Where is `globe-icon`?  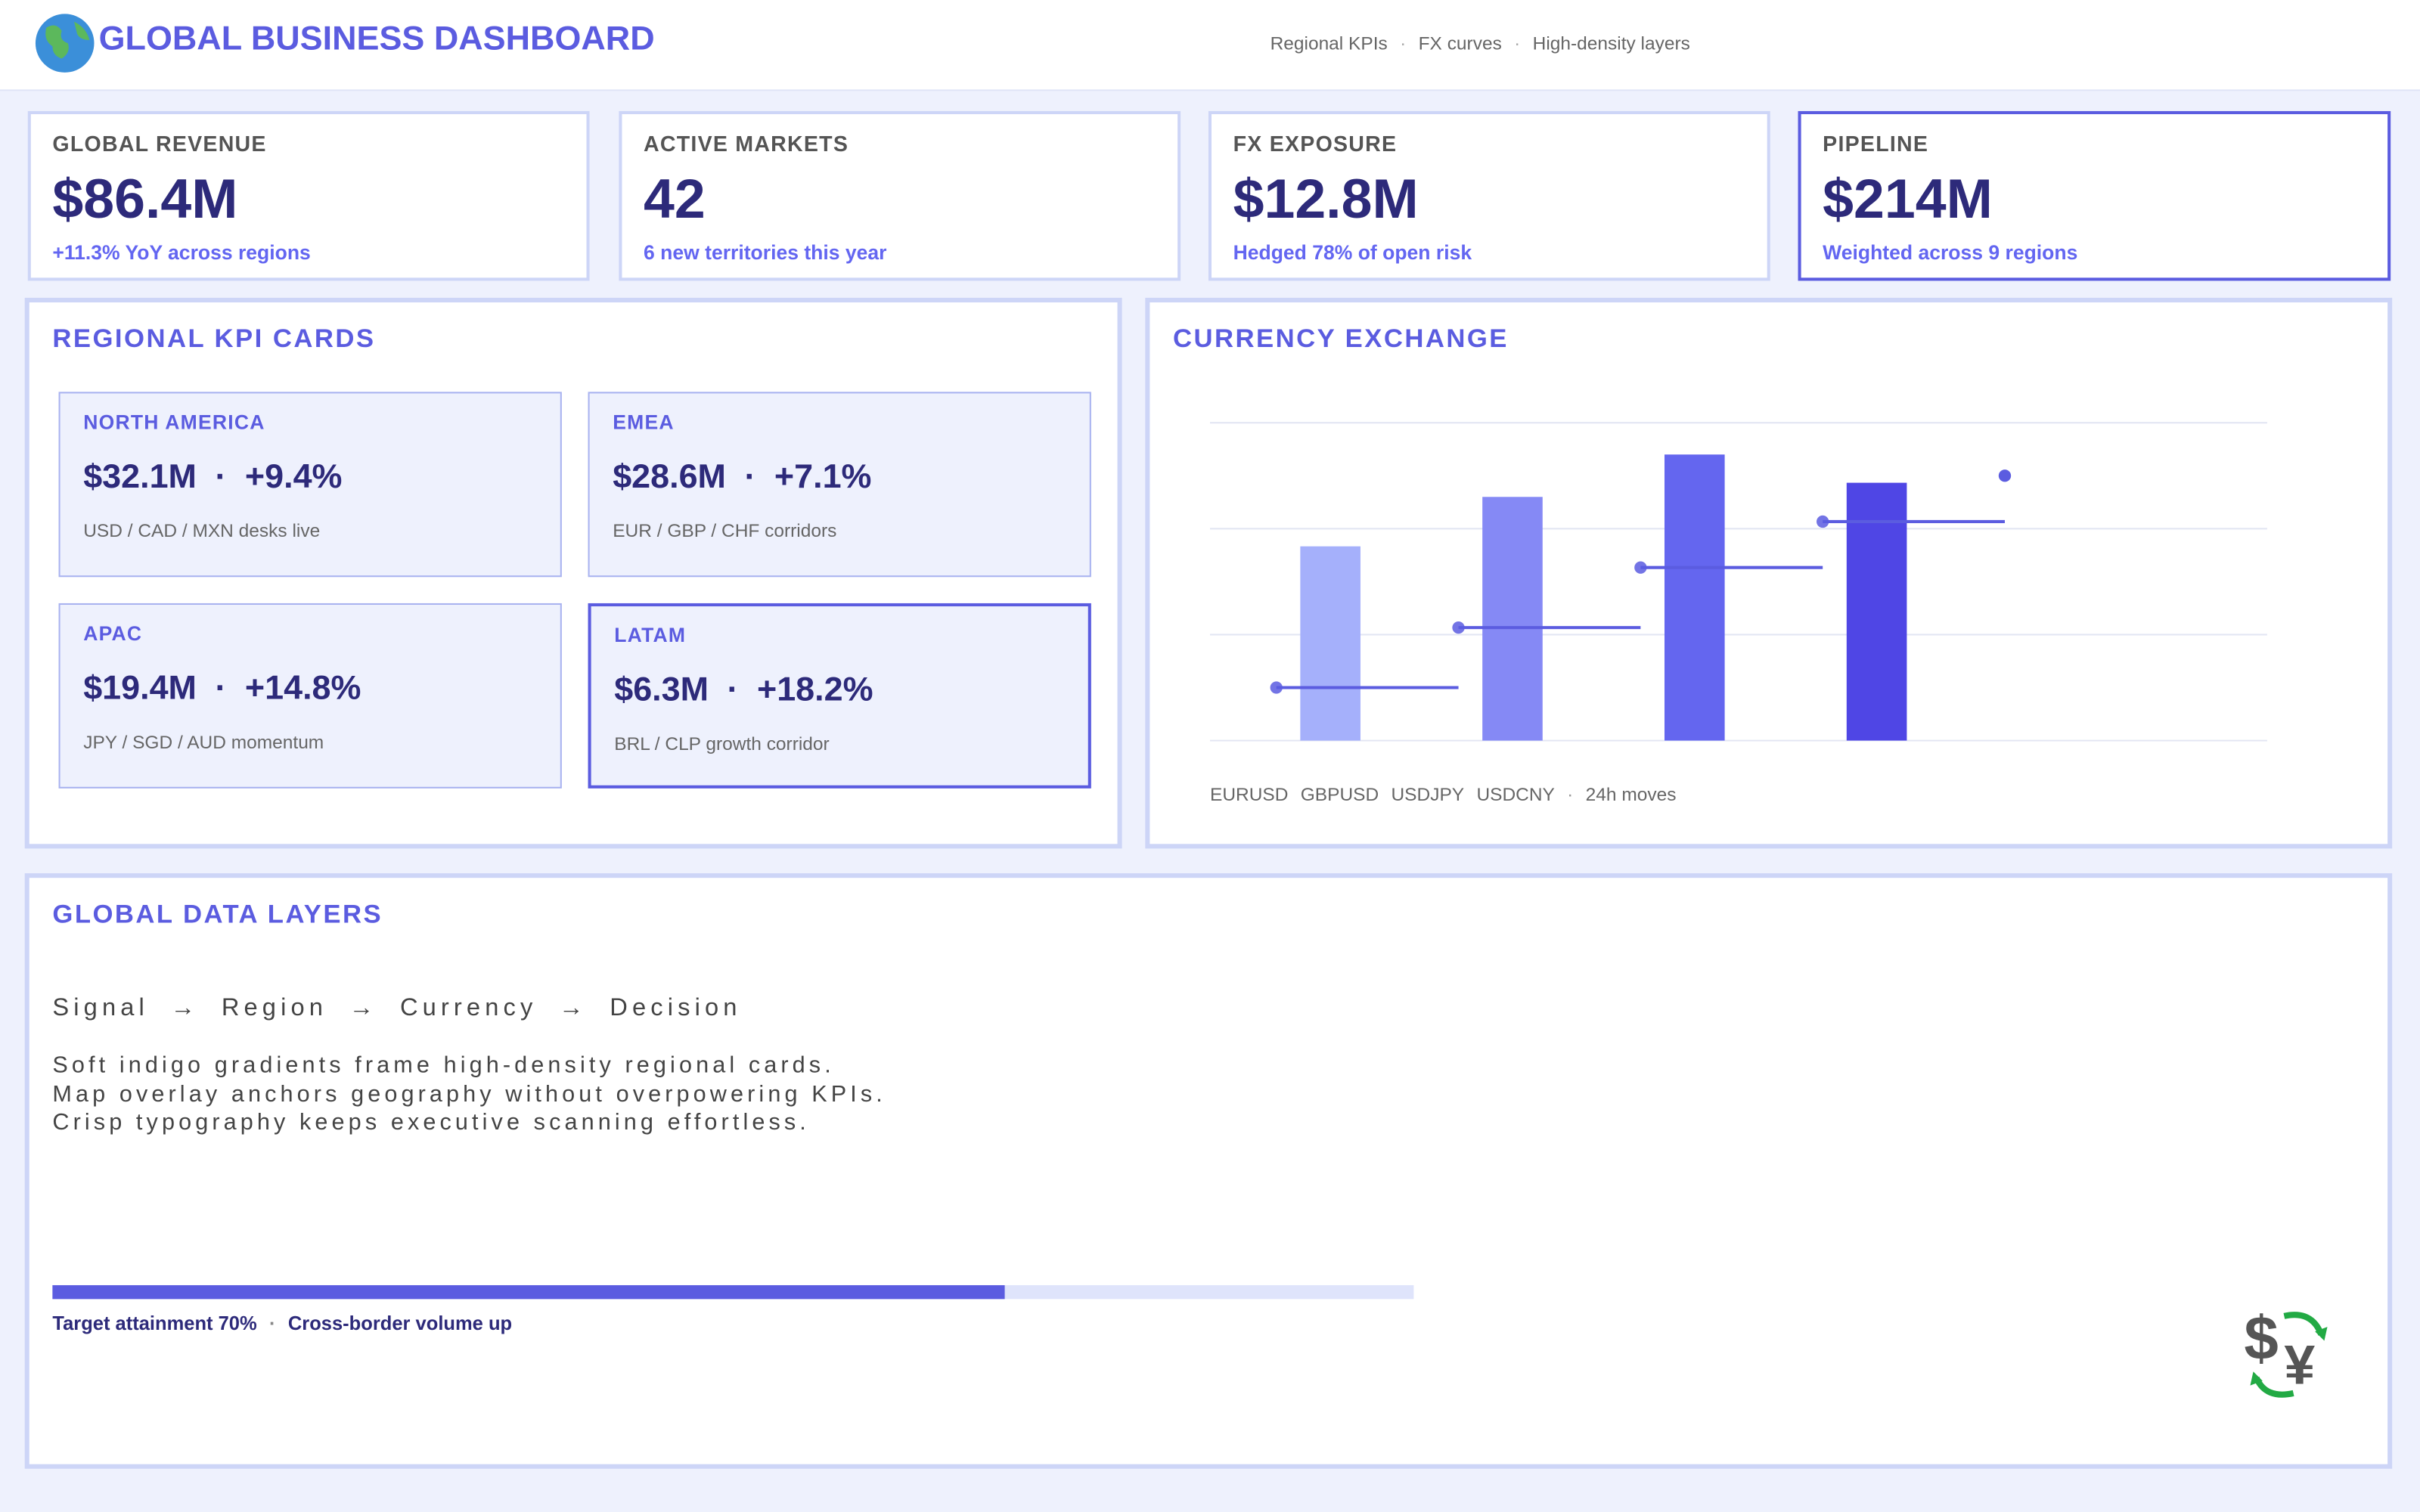
globe-icon is located at coordinates (65, 44).